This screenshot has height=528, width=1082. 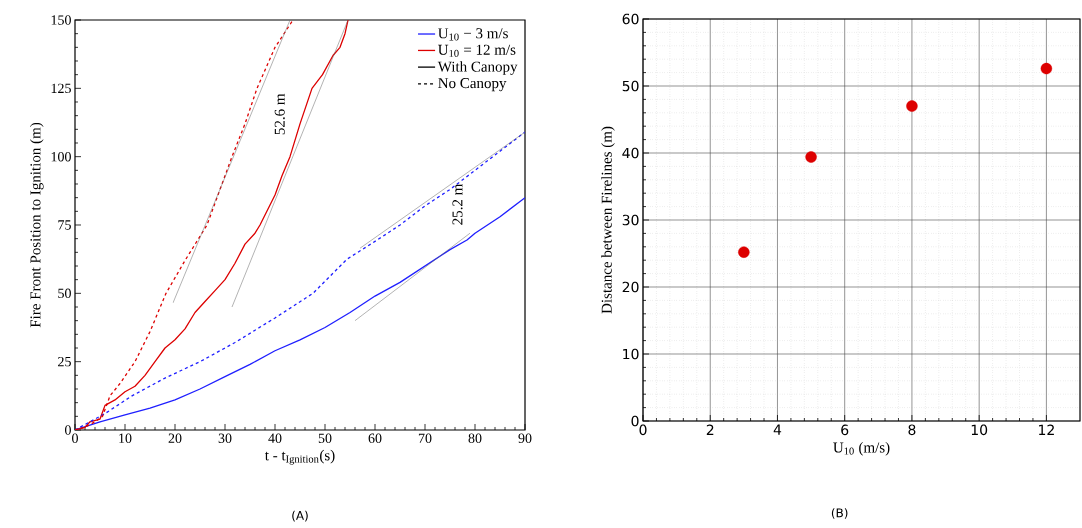 I want to click on x-axis-title: t - t$_{Ignition}$(s), so click(x=299, y=457).